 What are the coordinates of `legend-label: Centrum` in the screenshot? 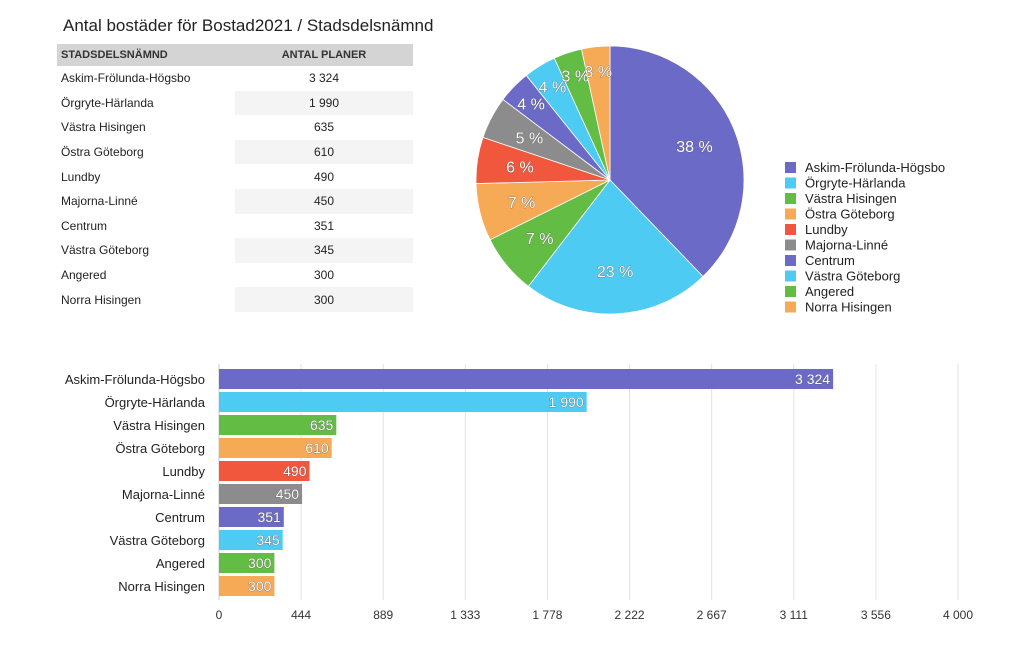 It's located at (830, 260).